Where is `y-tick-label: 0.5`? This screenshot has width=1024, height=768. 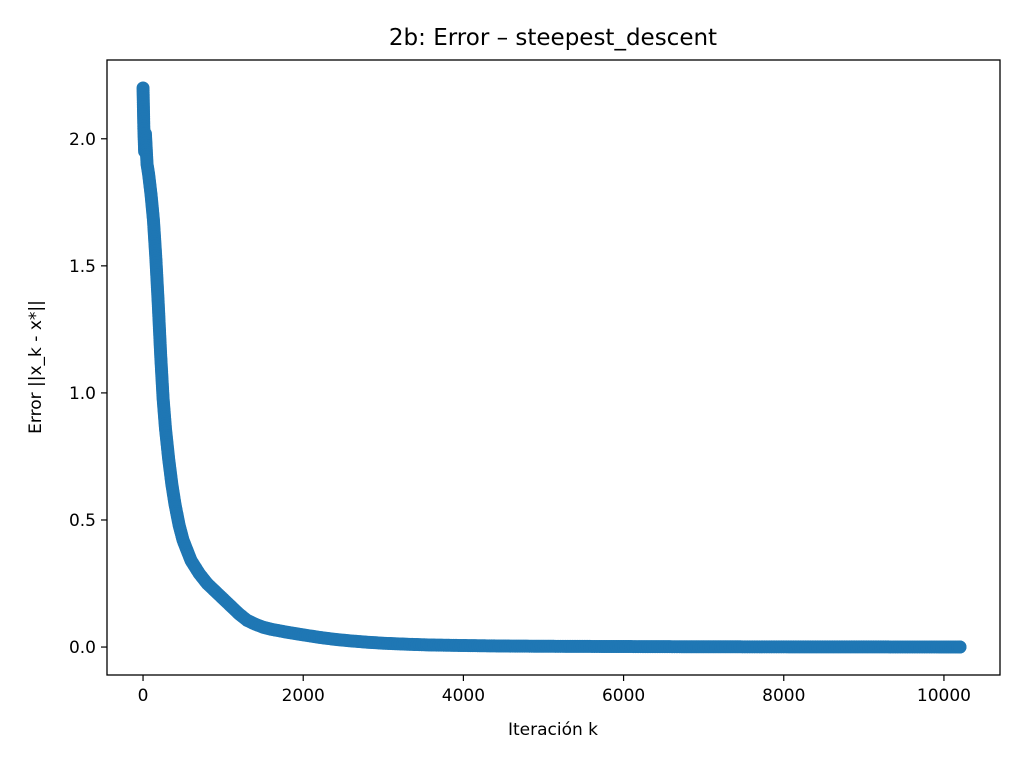 y-tick-label: 0.5 is located at coordinates (82, 521).